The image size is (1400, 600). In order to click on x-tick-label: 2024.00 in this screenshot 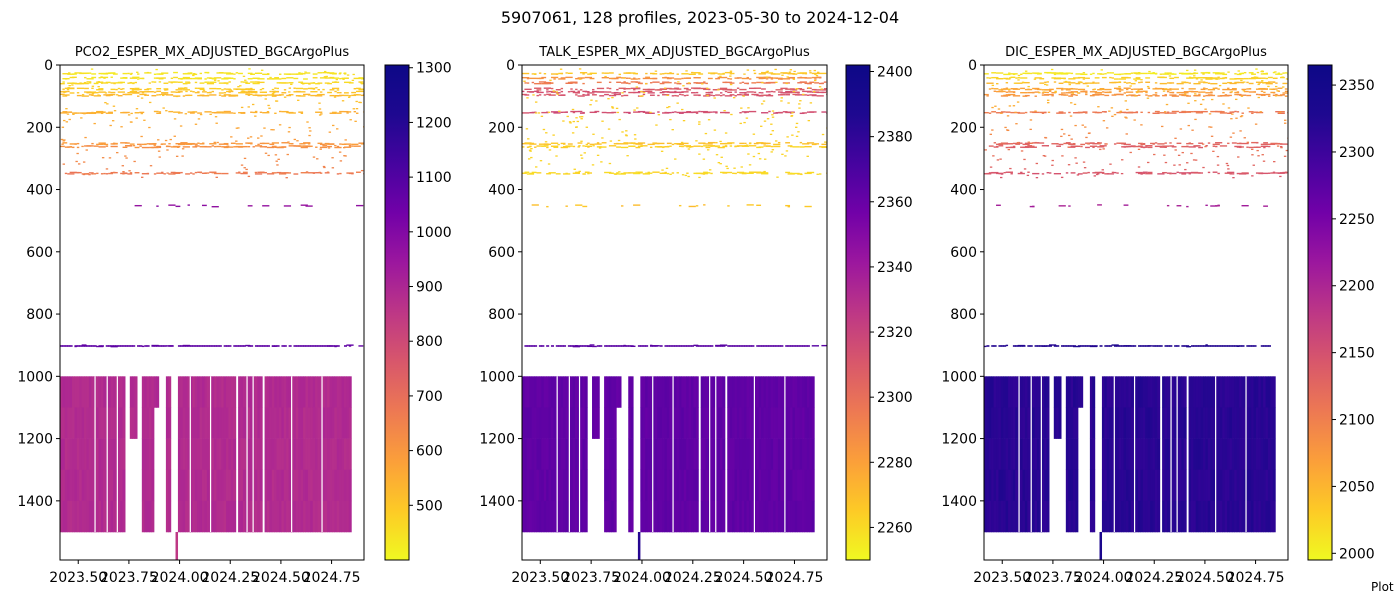, I will do `click(642, 578)`.